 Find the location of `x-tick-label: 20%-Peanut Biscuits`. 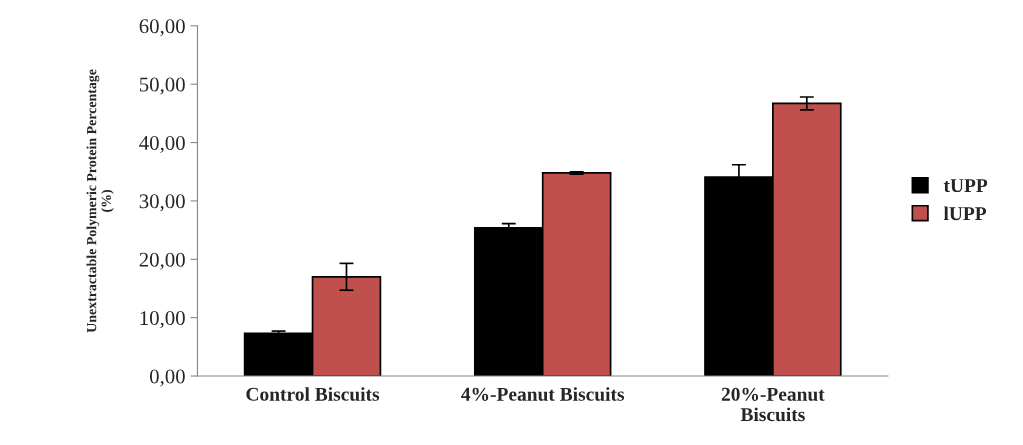

x-tick-label: 20%-Peanut Biscuits is located at coordinates (773, 404).